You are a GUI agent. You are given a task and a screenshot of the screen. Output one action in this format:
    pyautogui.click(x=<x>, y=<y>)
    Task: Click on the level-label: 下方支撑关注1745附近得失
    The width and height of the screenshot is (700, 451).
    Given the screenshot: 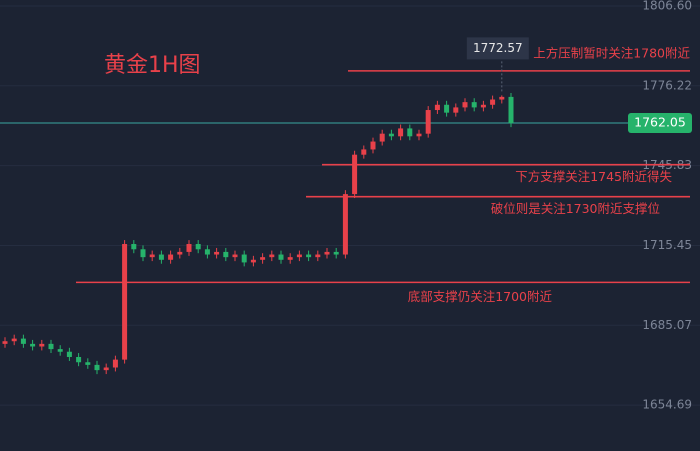 What is the action you would take?
    pyautogui.click(x=593, y=176)
    